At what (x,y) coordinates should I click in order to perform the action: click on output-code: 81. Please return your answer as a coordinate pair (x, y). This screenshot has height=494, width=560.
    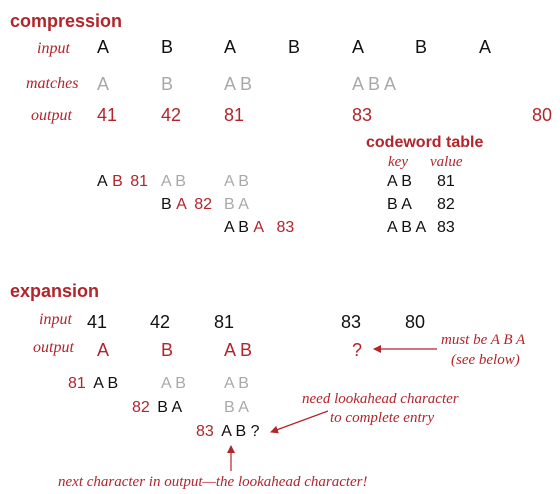
    Looking at the image, I should click on (234, 115).